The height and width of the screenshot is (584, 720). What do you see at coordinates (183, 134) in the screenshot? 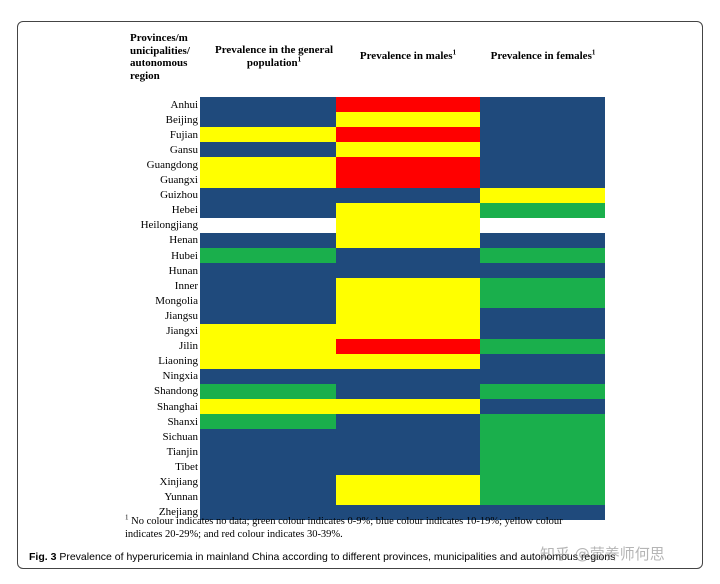
I see `province-label: Fujian` at bounding box center [183, 134].